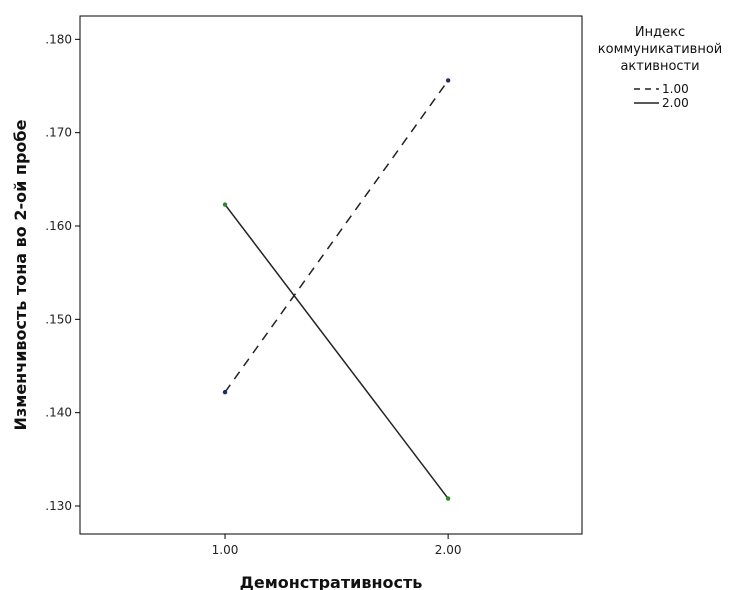 The width and height of the screenshot is (738, 590). What do you see at coordinates (58, 506) in the screenshot?
I see `y-tick-label: .130` at bounding box center [58, 506].